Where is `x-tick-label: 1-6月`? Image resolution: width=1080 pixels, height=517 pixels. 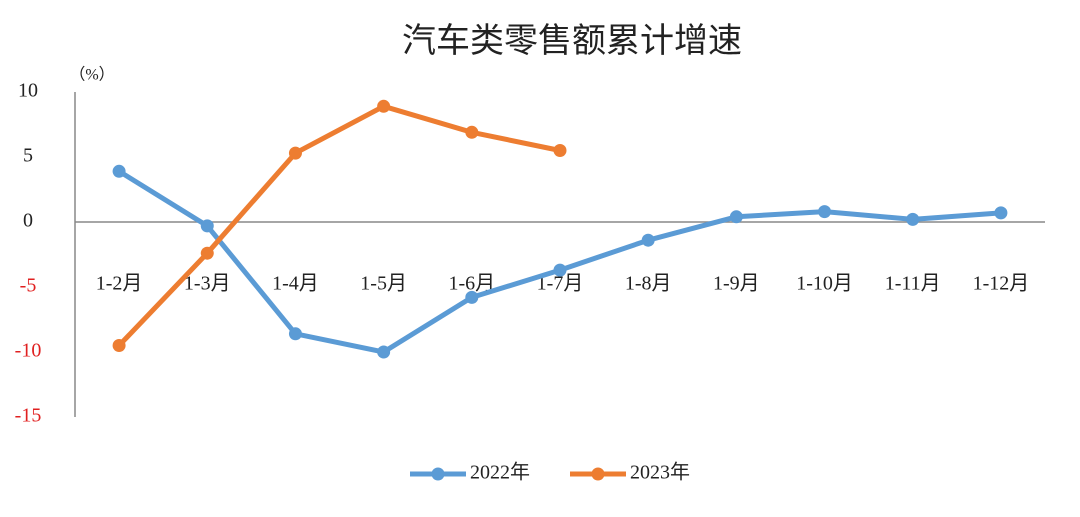 x-tick-label: 1-6月 is located at coordinates (471, 284).